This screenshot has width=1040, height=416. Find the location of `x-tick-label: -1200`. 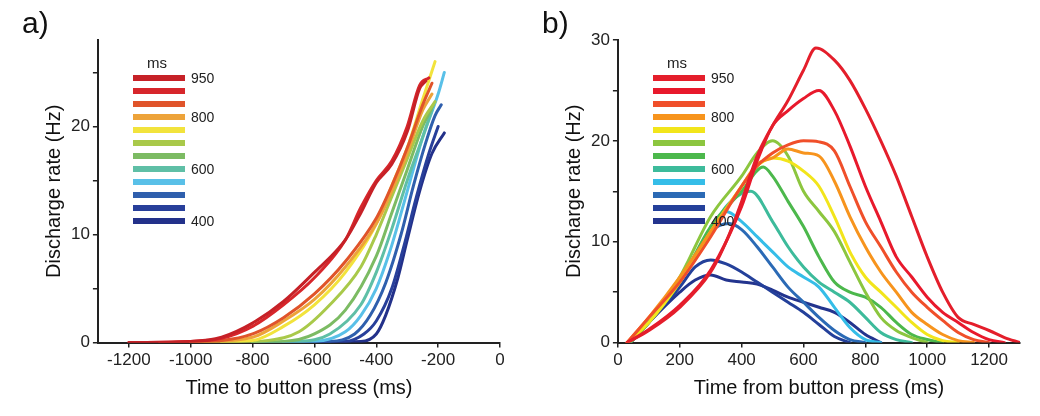

x-tick-label: -1200 is located at coordinates (129, 360).